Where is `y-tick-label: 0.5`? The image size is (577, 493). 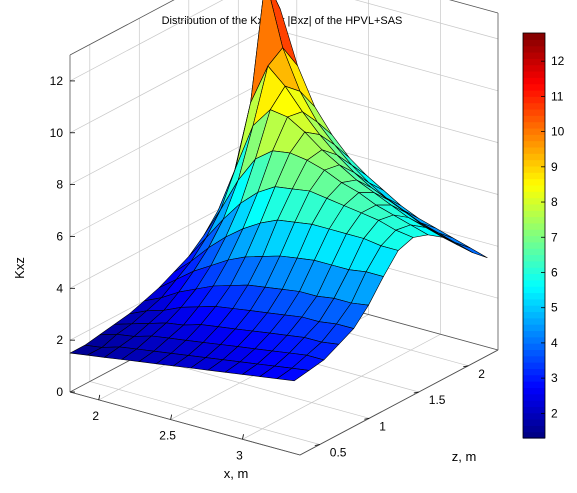
y-tick-label: 0.5 is located at coordinates (338, 453).